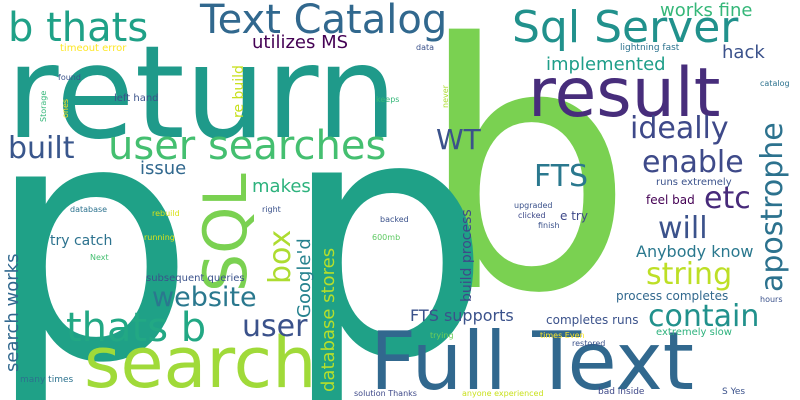  Describe the element at coordinates (561, 176) in the screenshot. I see `word-fts: FTS` at that location.